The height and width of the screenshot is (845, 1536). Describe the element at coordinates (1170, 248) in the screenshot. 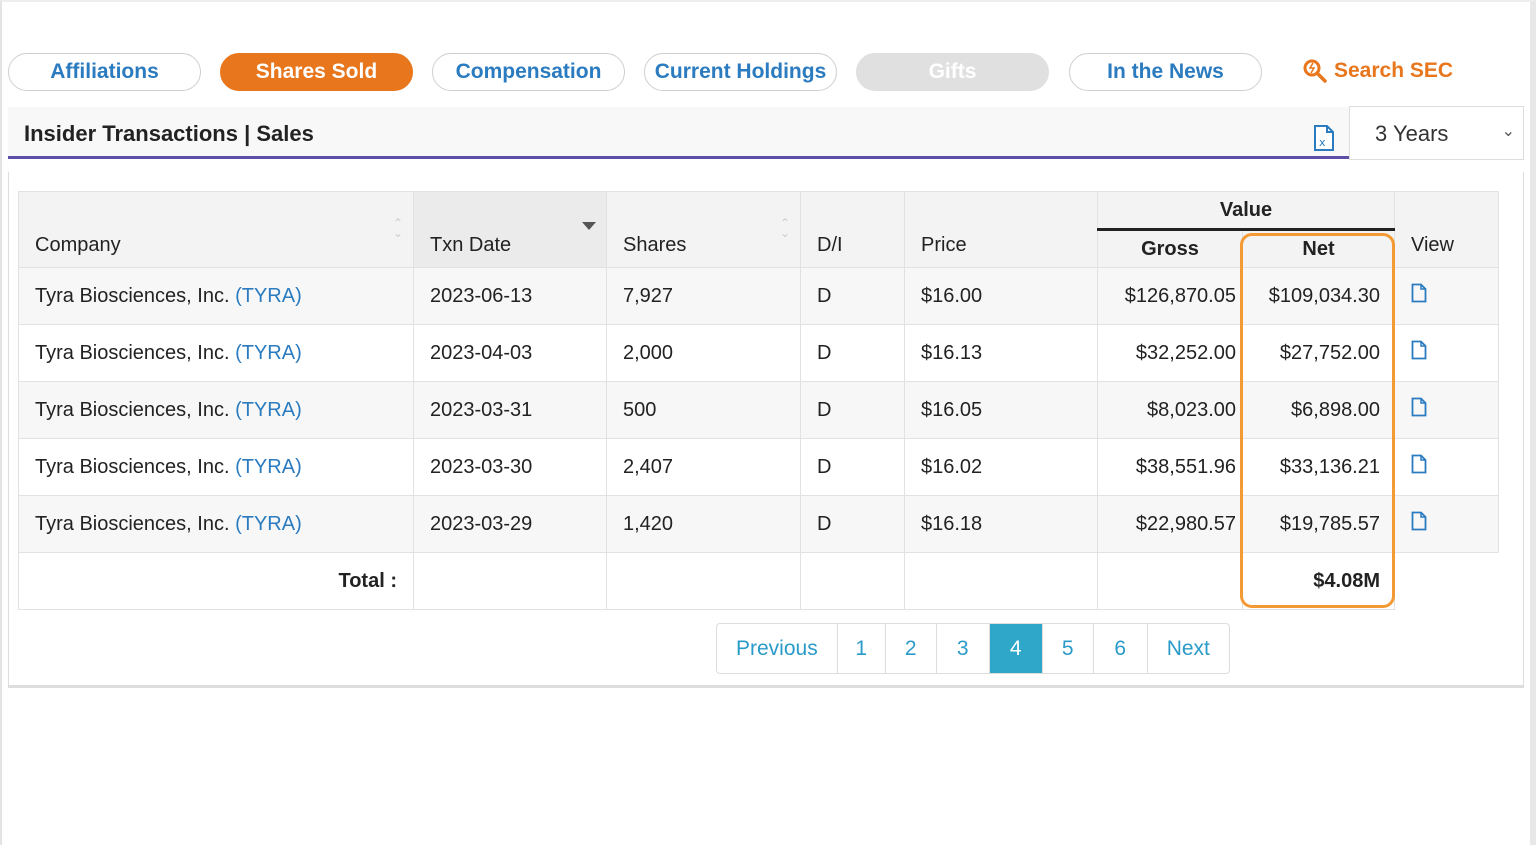

I see `column-header-gross: Gross` at that location.